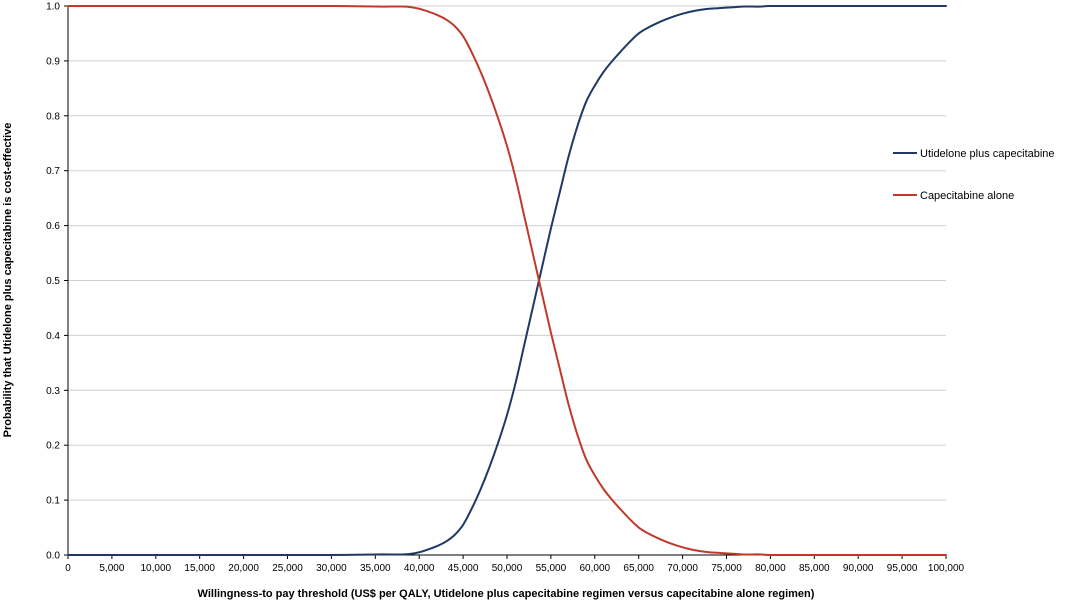 The height and width of the screenshot is (603, 1065). Describe the element at coordinates (858, 568) in the screenshot. I see `x-tick-label: 90,000` at that location.